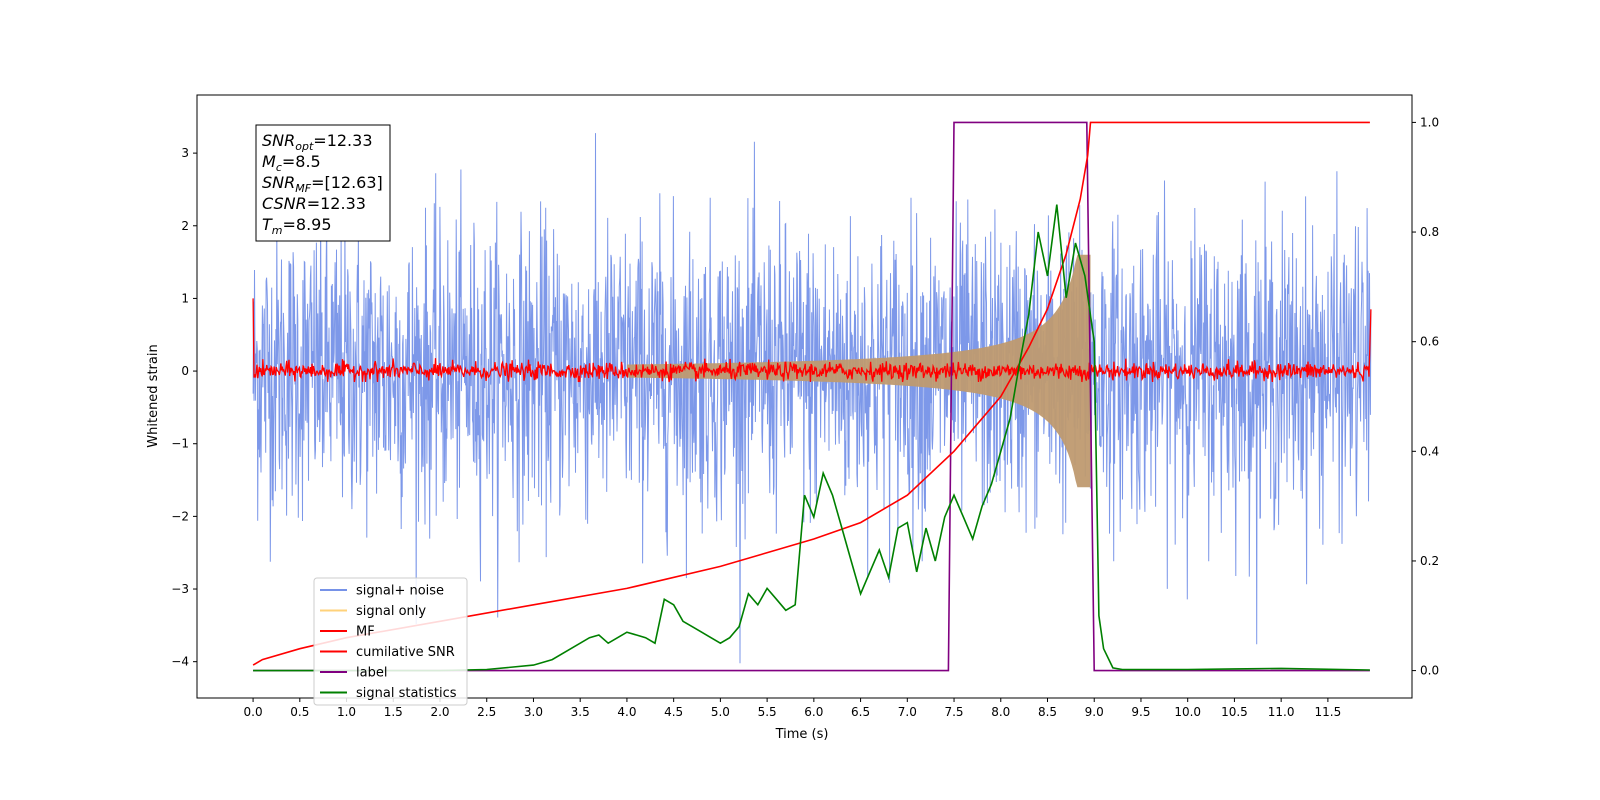  Describe the element at coordinates (284, 203) in the screenshot. I see `annotation-symbol: CSNR` at that location.